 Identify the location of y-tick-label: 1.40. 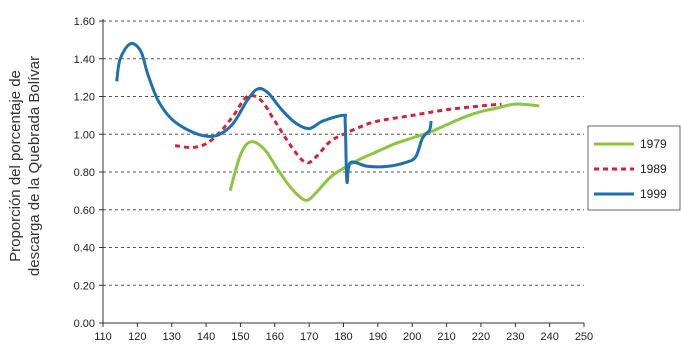
(84, 60).